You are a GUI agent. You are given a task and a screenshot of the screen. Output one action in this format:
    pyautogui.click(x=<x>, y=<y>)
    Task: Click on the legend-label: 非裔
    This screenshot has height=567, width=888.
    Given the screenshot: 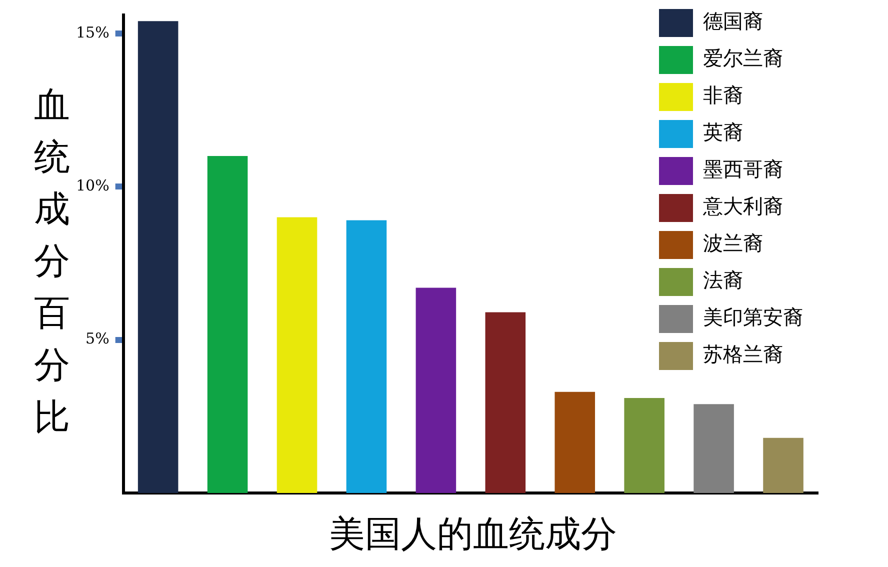 What is the action you would take?
    pyautogui.click(x=723, y=95)
    